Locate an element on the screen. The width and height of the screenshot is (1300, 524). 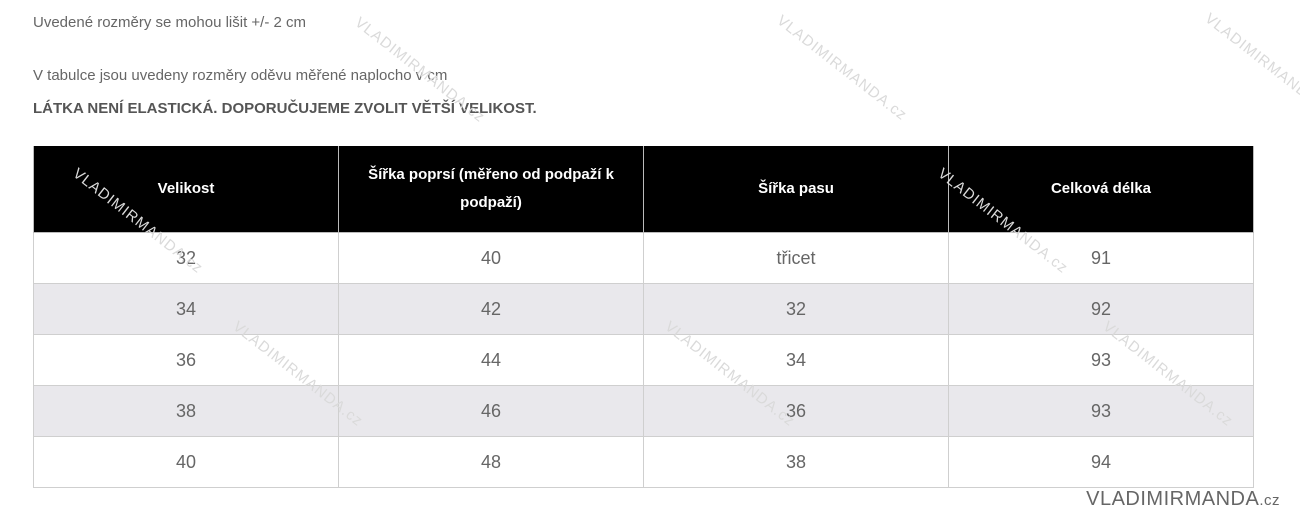
cell-length: 94 is located at coordinates (1101, 462).